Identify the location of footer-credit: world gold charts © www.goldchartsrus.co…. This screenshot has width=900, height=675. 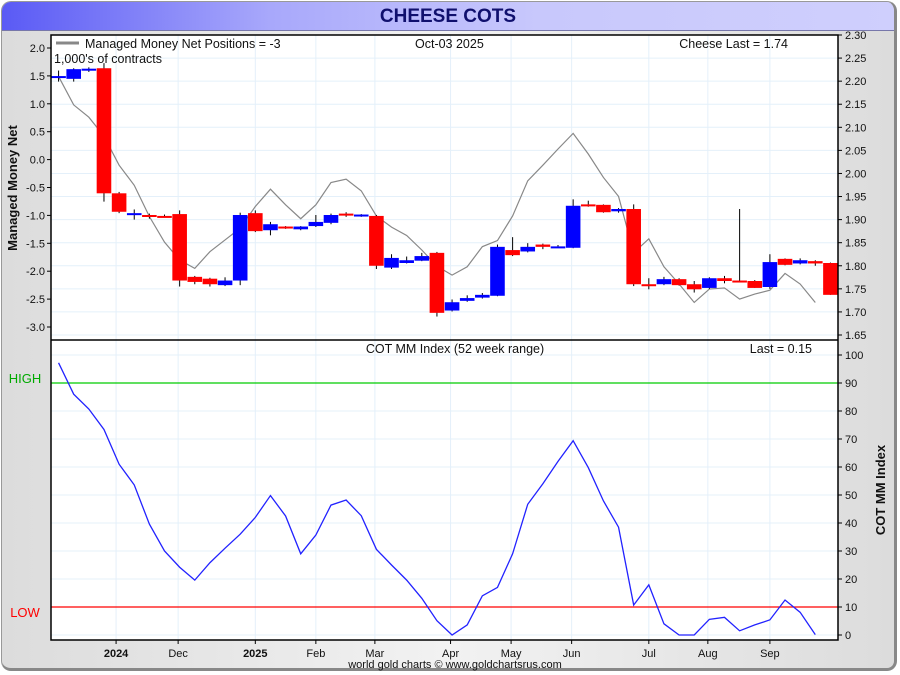
(454, 665).